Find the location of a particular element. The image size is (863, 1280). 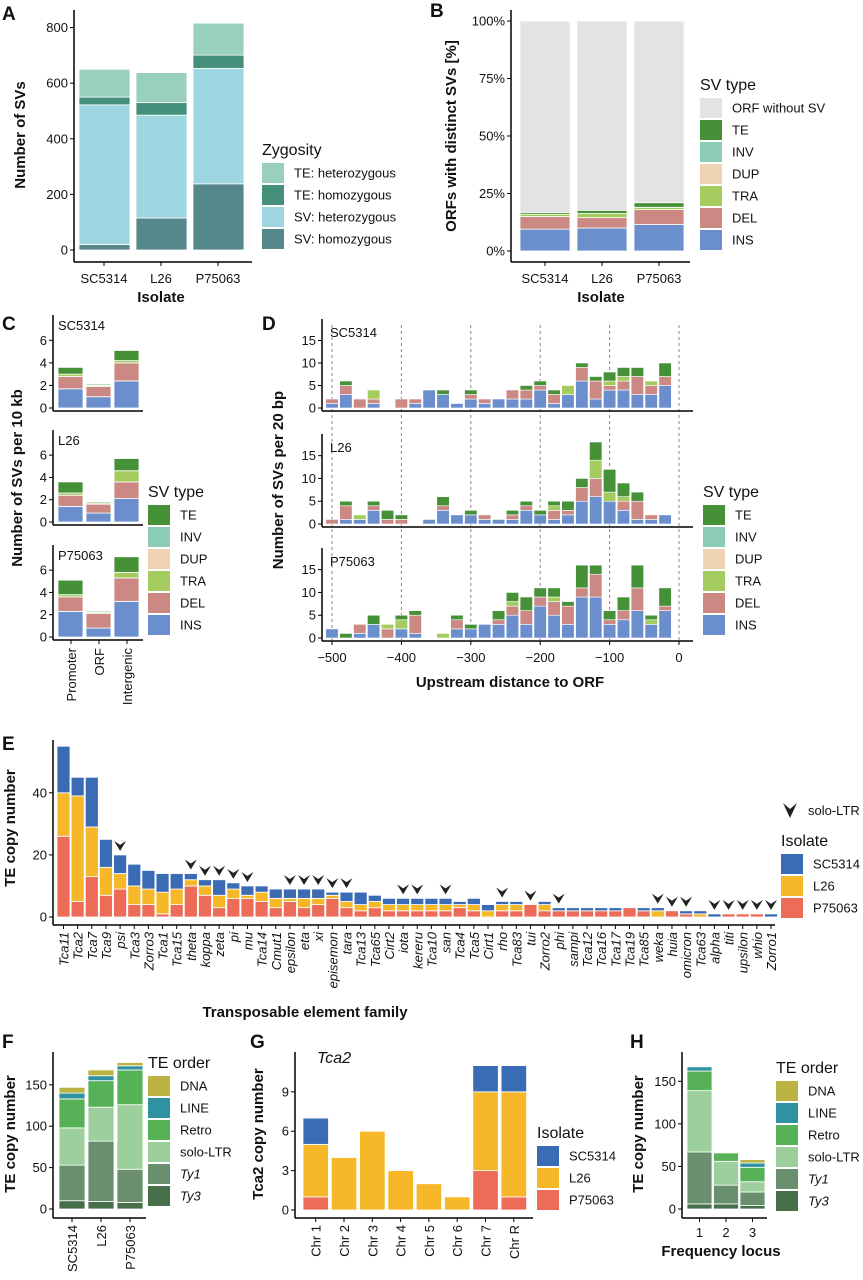

panel-e-x-tick-label: Tca4 is located at coordinates (460, 946).